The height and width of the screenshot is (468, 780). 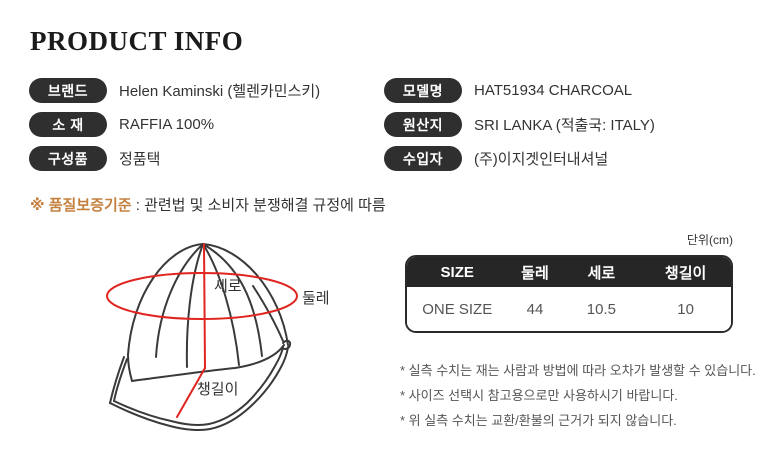 I want to click on size-table: SIZE 둘레 세로 챙길이 ONE SIZE 44 10.5 10, so click(x=569, y=294).